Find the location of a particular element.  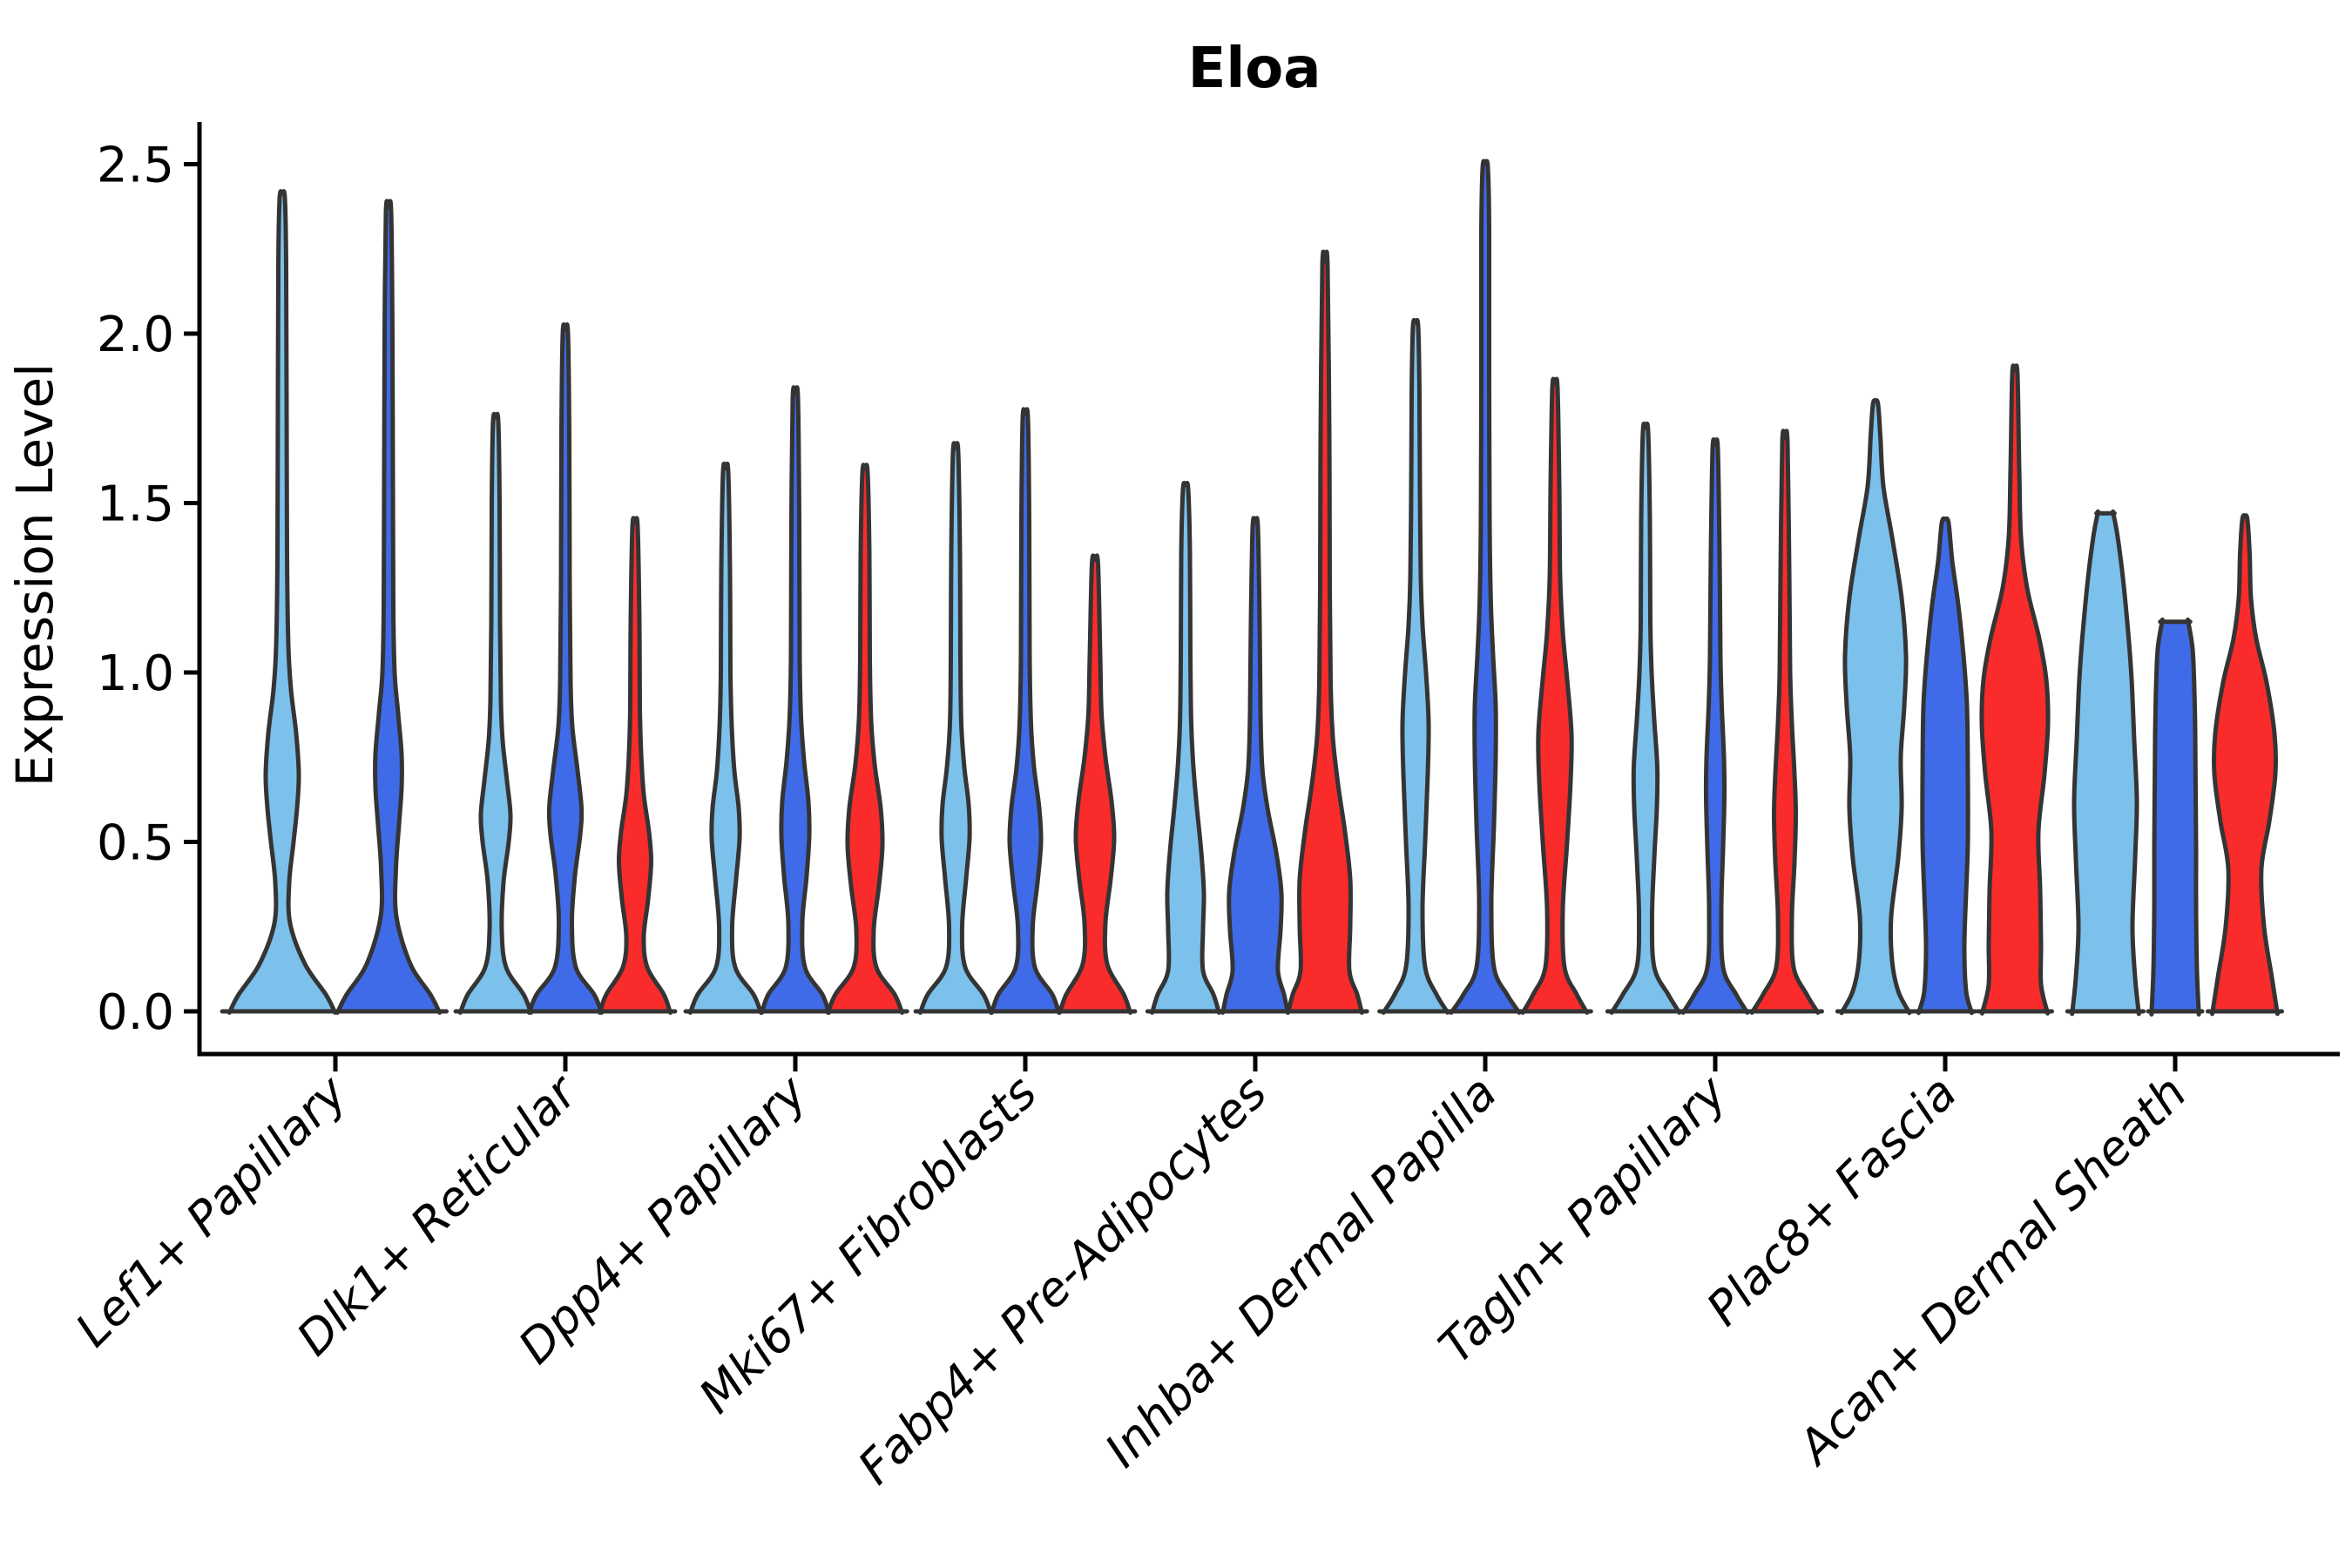

violin-tagln-papillary-red is located at coordinates (1785, 722).